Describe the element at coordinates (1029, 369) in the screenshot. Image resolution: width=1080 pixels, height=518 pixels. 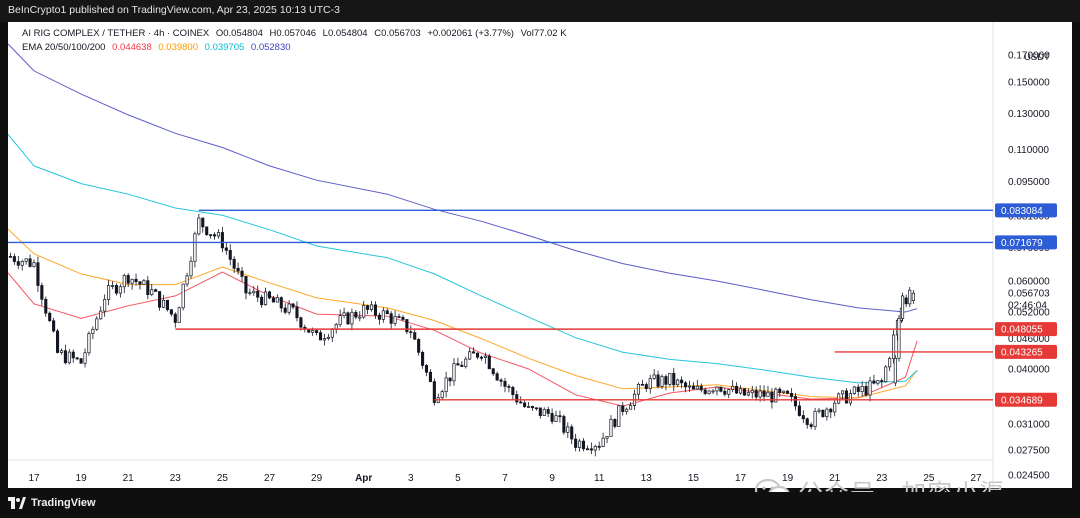
I see `y-tick-label: 0.040000` at that location.